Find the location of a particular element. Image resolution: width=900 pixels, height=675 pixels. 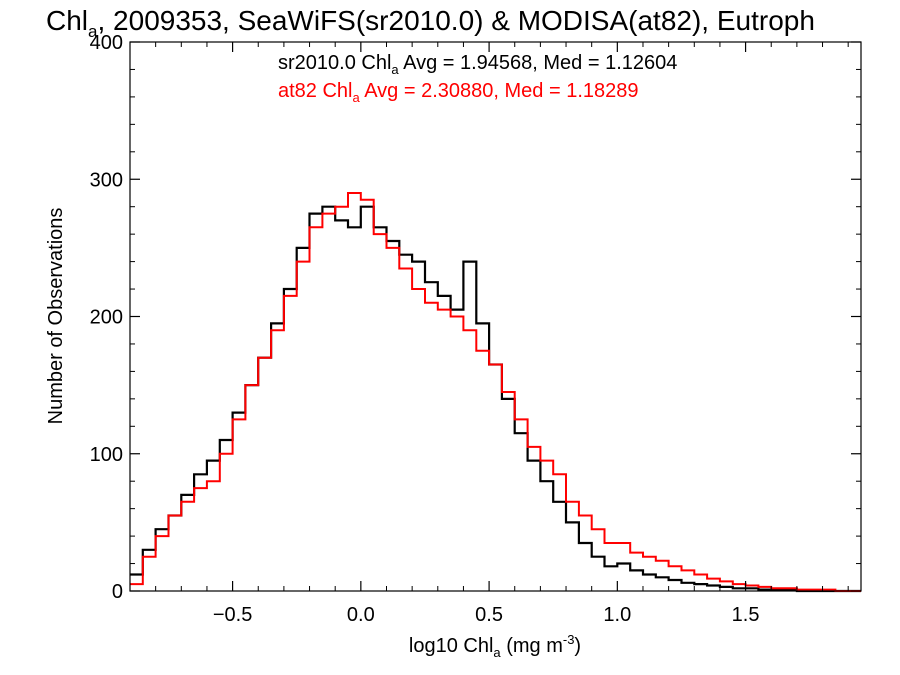

annotation-sr2010-sub: a is located at coordinates (395, 69).